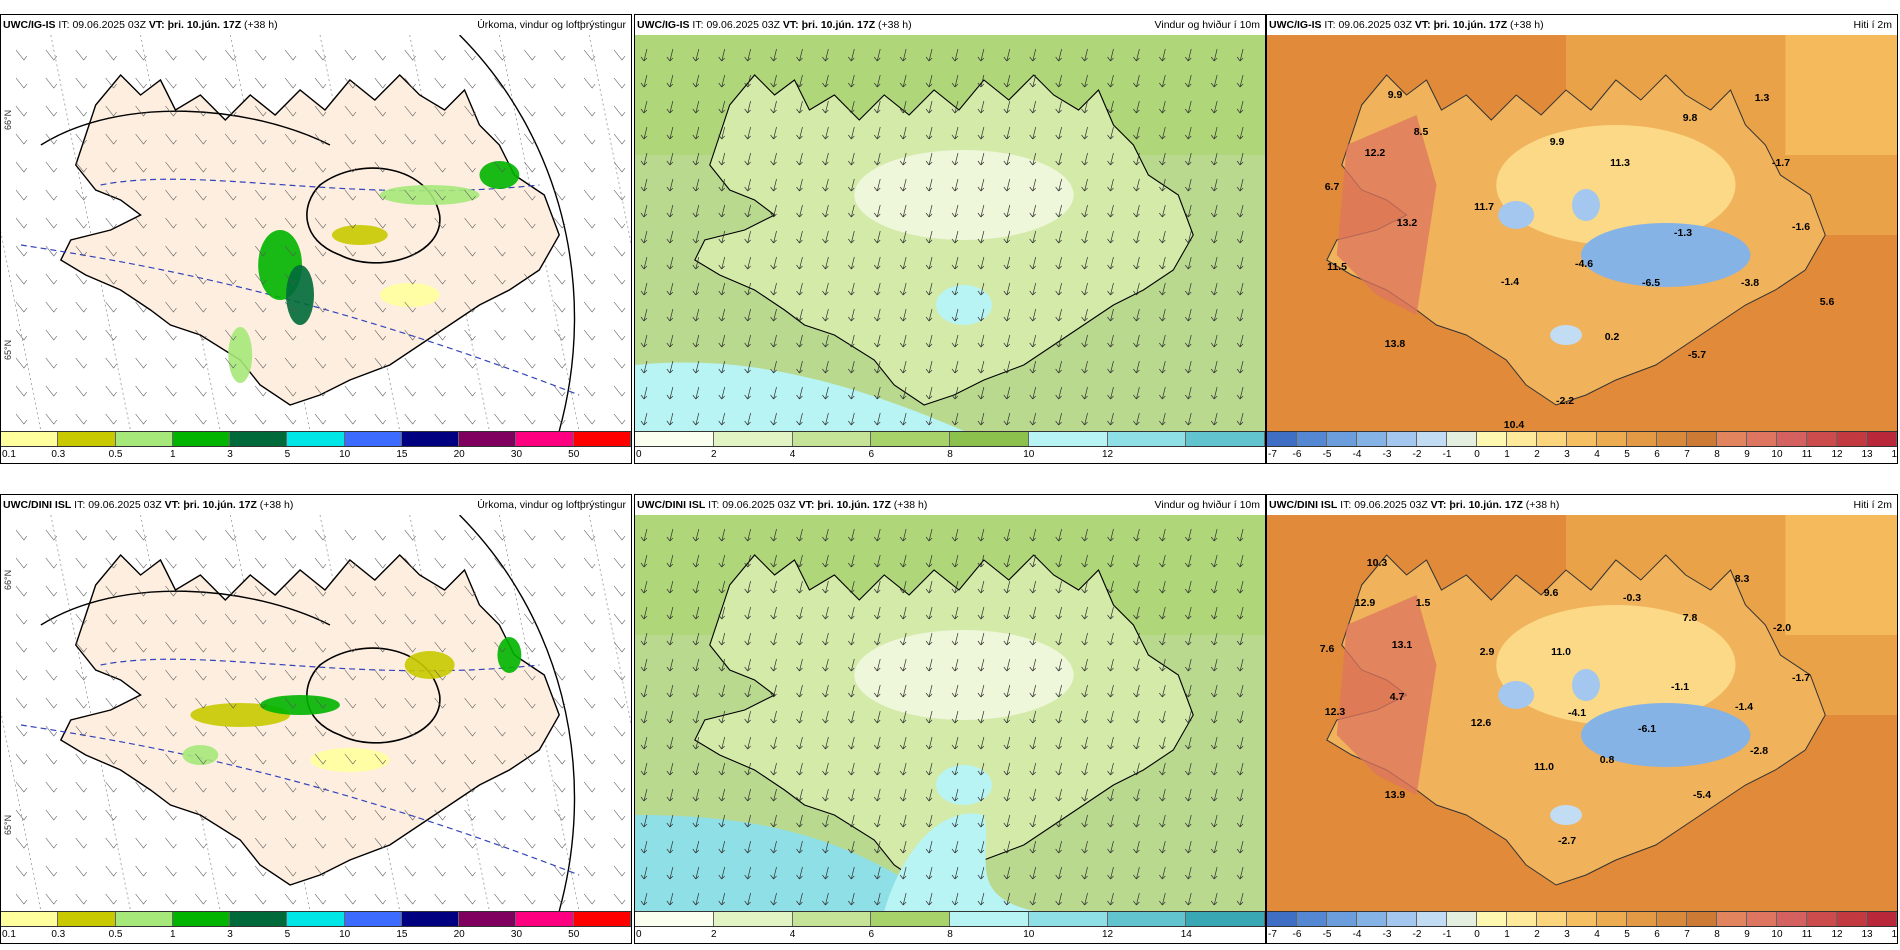  Describe the element at coordinates (1651, 283) in the screenshot. I see `temp-value: -6.5` at that location.